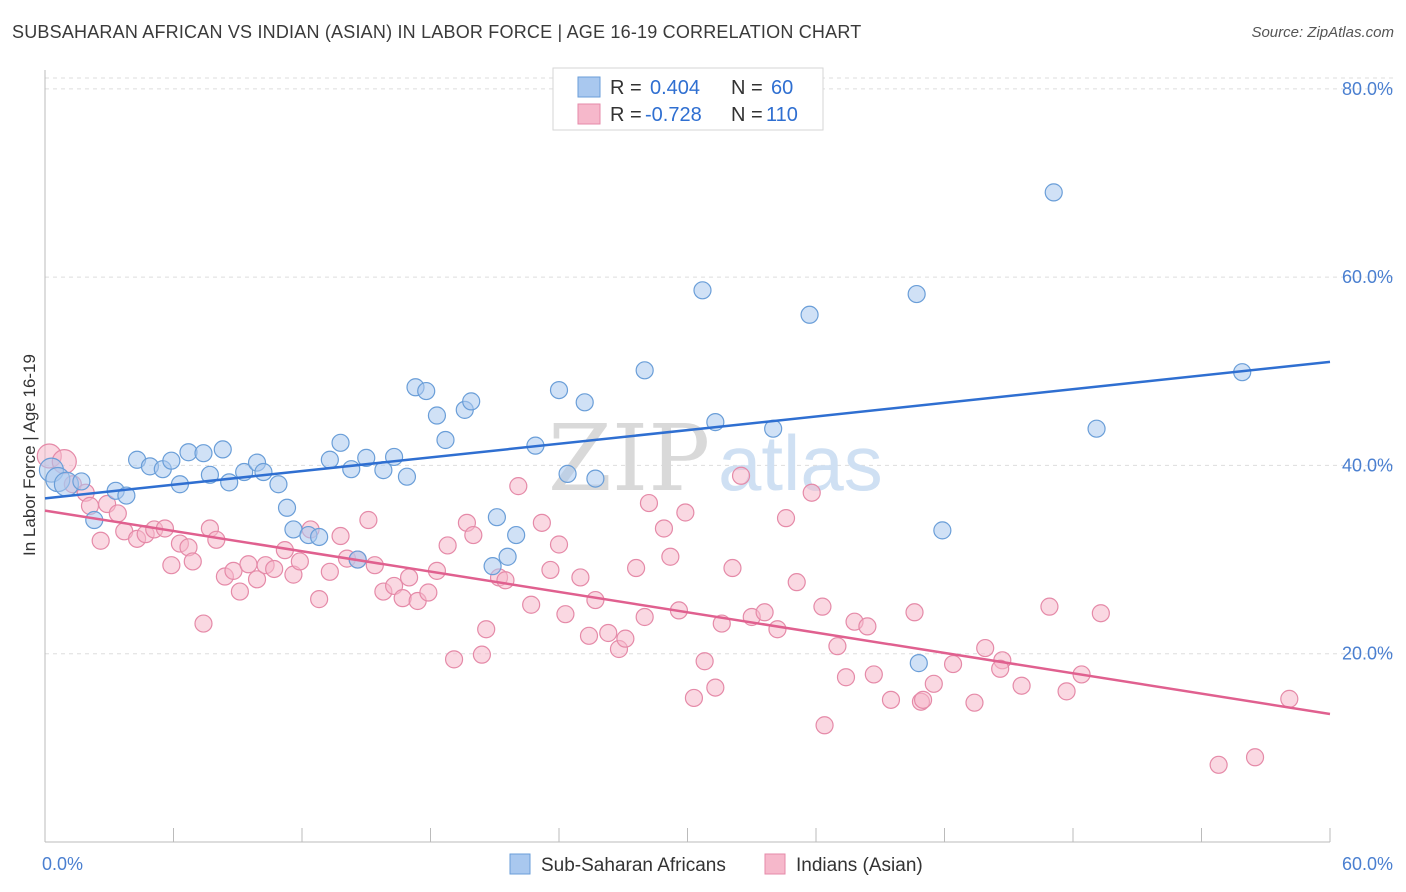  What do you see at coordinates (626, 88) in the screenshot?
I see `legend-r-label-blue: R =` at bounding box center [626, 88].